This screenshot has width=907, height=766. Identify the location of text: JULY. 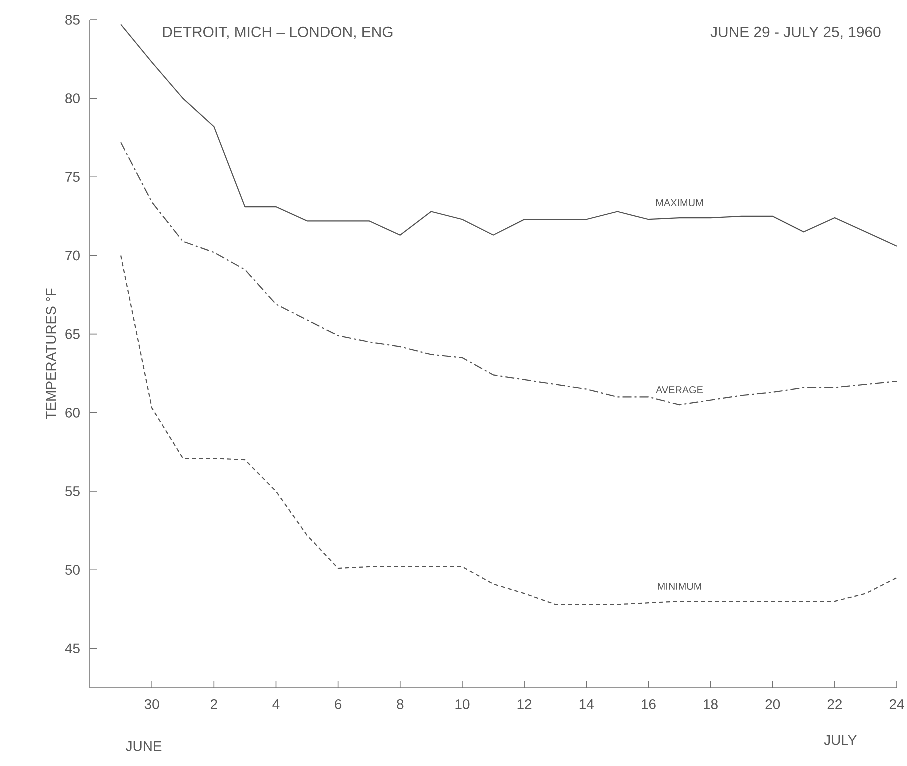
(840, 741).